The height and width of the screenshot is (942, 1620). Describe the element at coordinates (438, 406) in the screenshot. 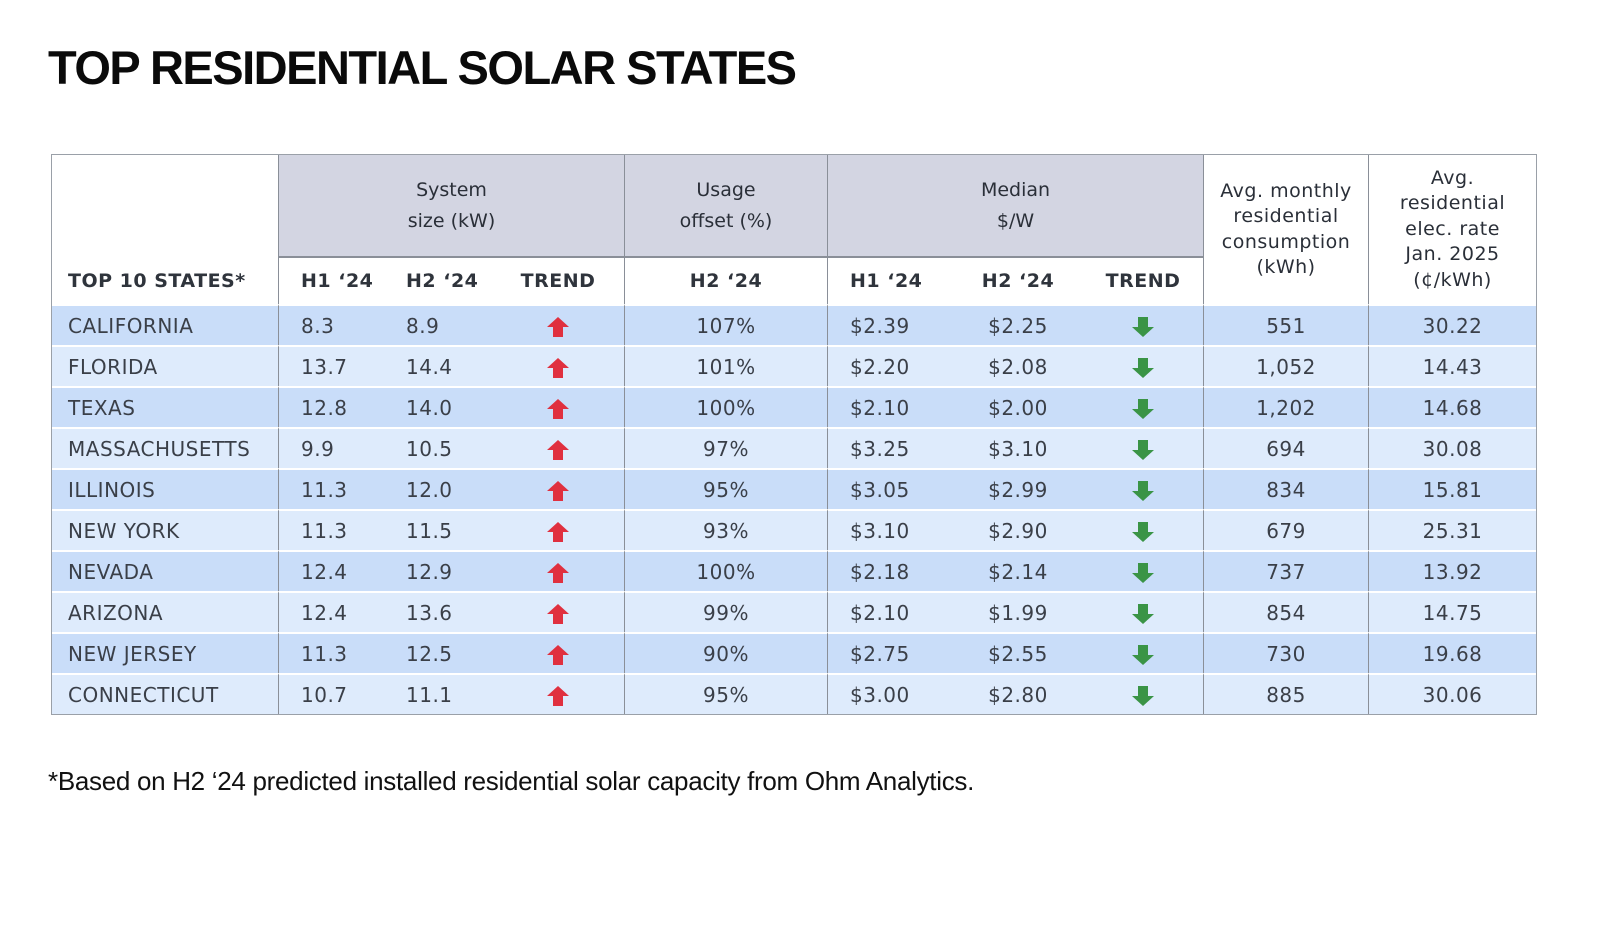

I see `system-size-h2: 14.0` at that location.